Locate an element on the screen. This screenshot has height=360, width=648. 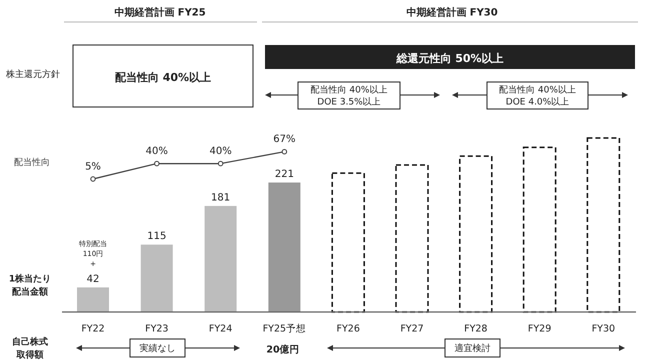
text: 実績なし is located at coordinates (158, 348).